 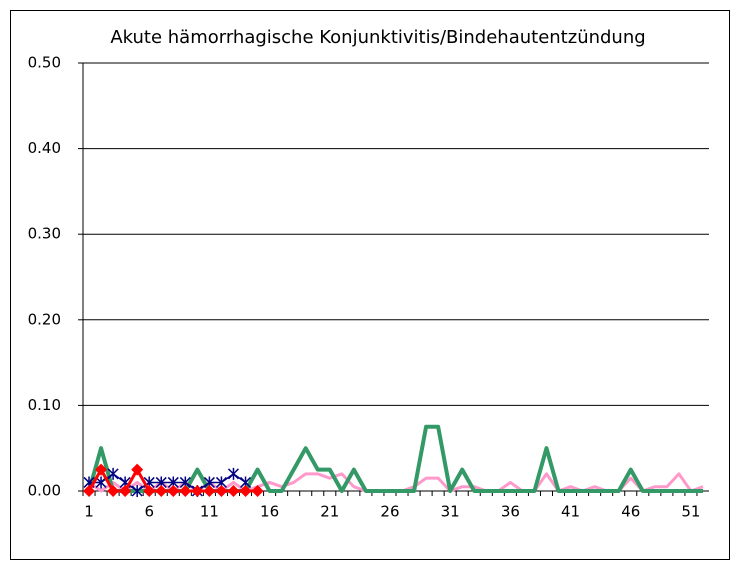 What do you see at coordinates (209, 512) in the screenshot?
I see `x-tick-label: 11` at bounding box center [209, 512].